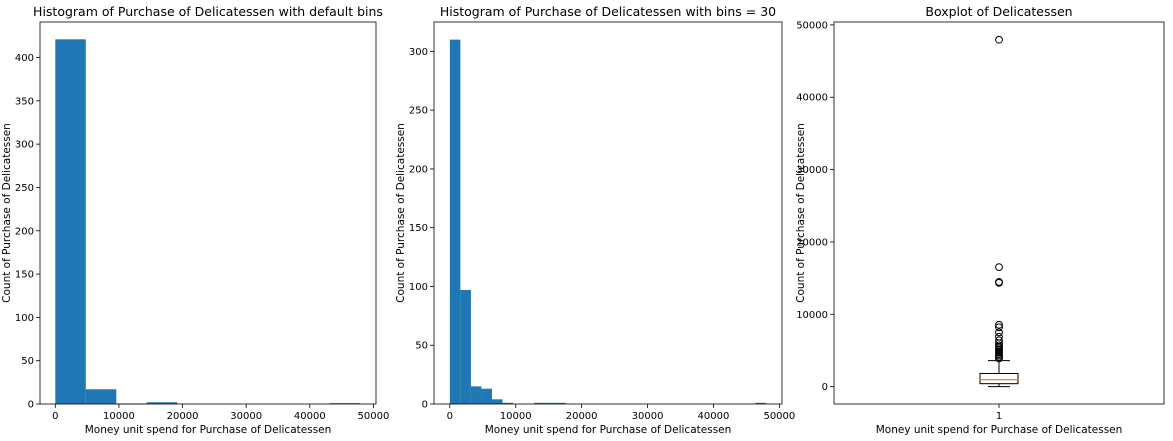 The image size is (1173, 441). I want to click on y-tick-label: 10000, so click(812, 315).